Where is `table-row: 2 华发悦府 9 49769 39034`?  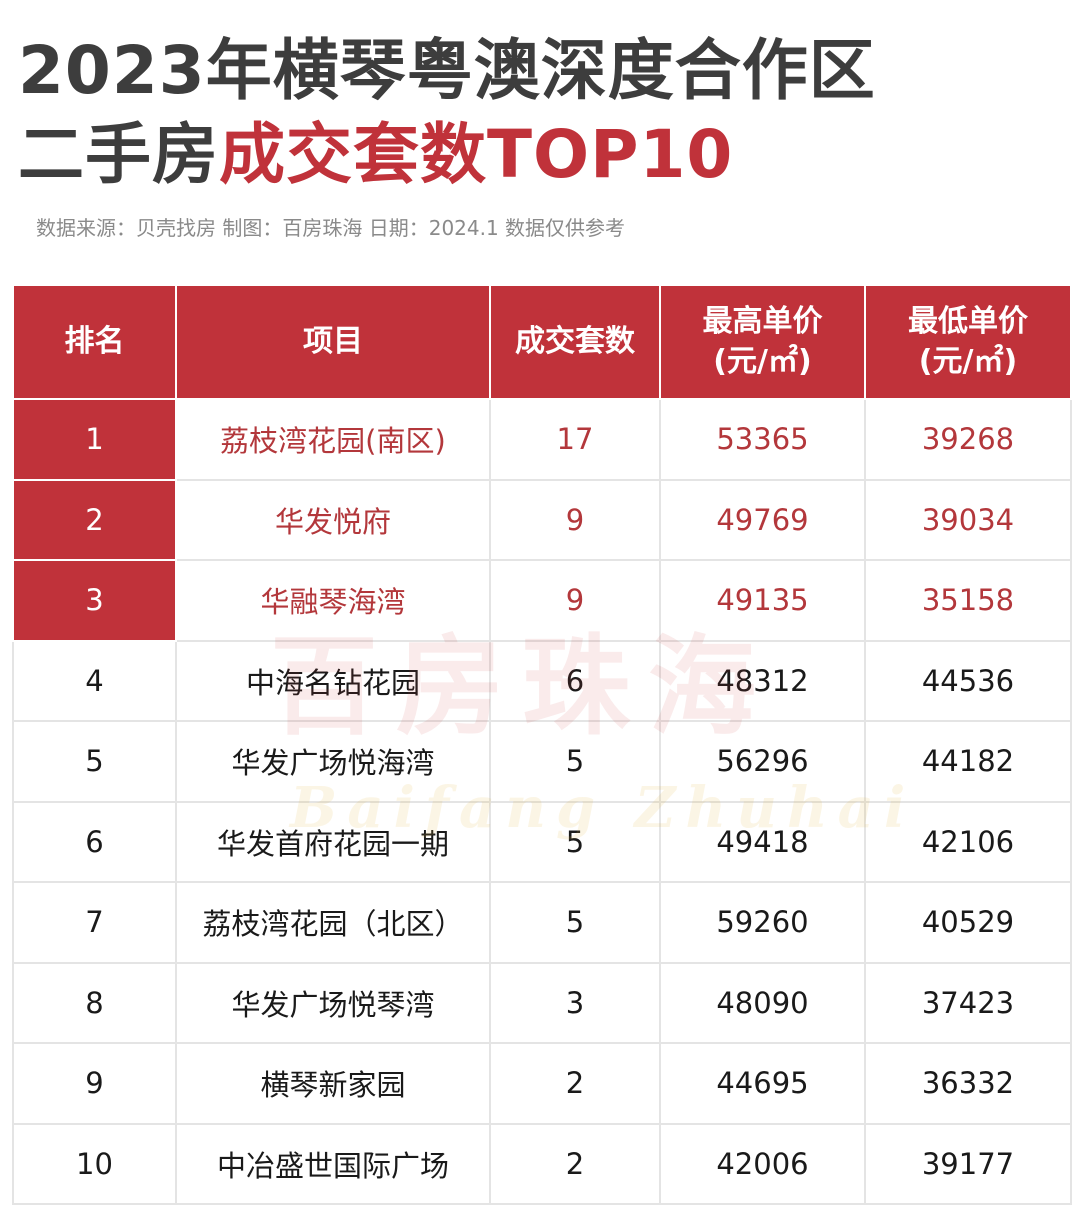
table-row: 2 华发悦府 9 49769 39034 is located at coordinates (542, 519).